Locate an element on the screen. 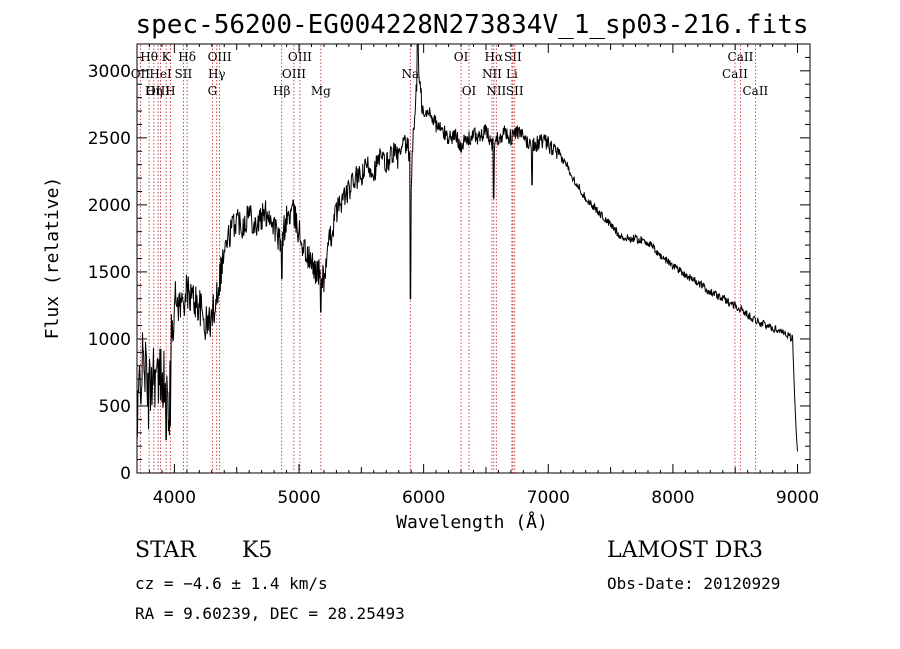 The width and height of the screenshot is (900, 649). line-label: Hγ is located at coordinates (217, 74).